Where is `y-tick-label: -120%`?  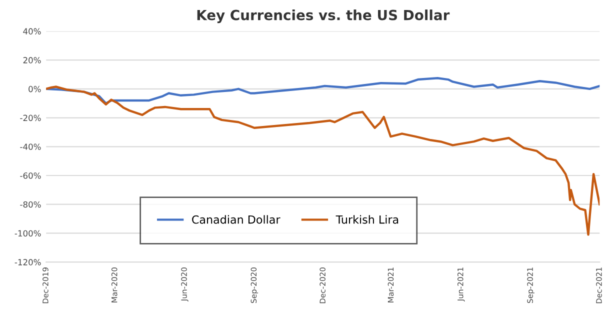 y-tick-label: -120% is located at coordinates (27, 262).